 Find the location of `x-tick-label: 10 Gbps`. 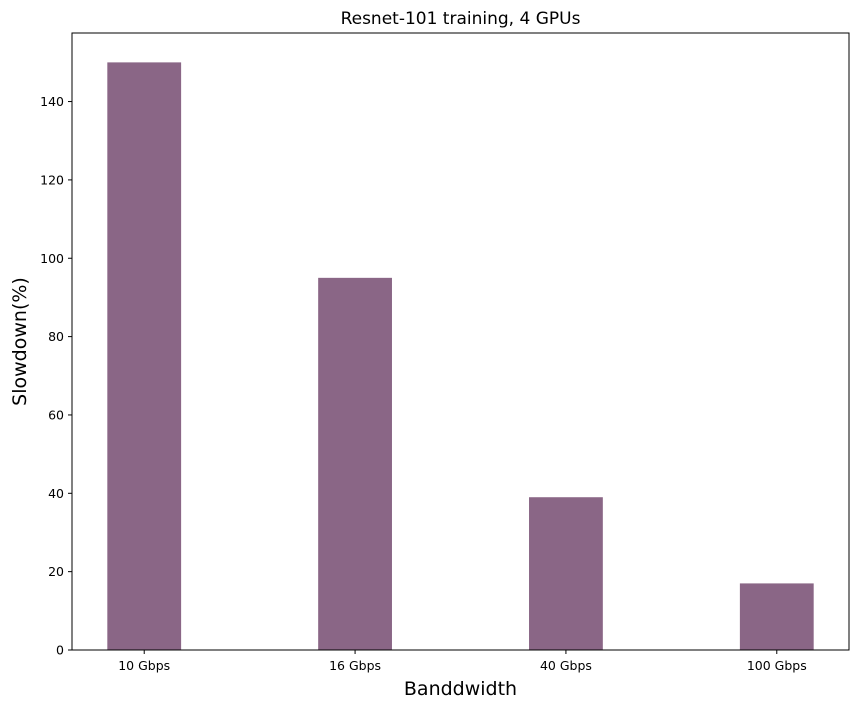

x-tick-label: 10 Gbps is located at coordinates (144, 665).